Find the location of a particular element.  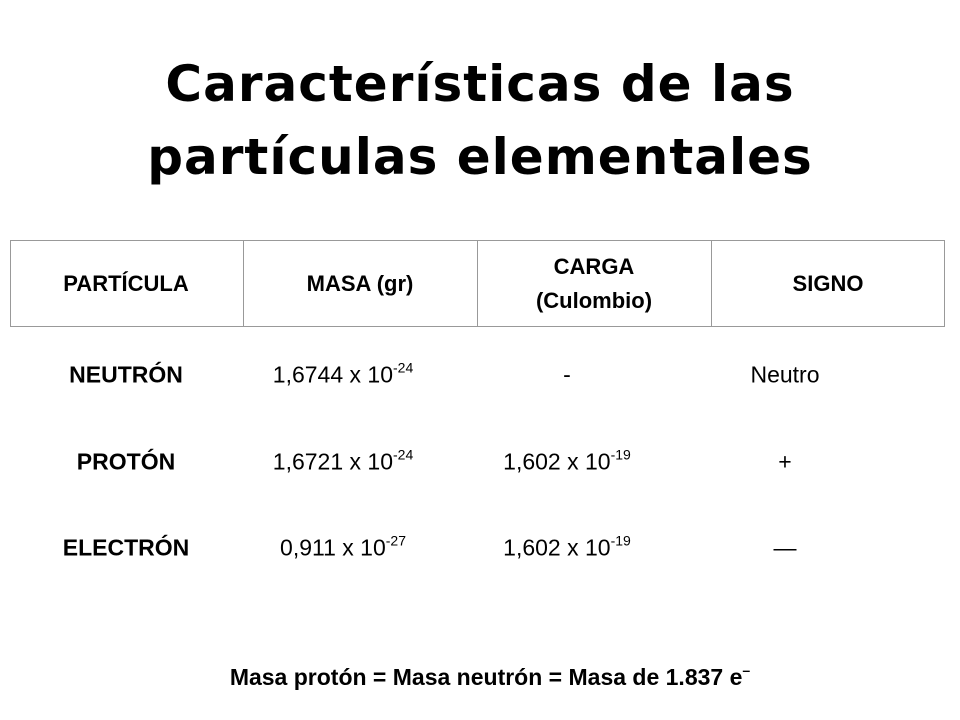

title-line: partículas elementales is located at coordinates (480, 157).